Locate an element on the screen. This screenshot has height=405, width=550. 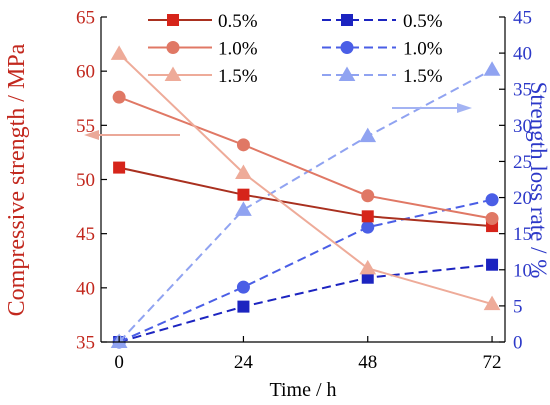
left-y-tick-label: 60 is located at coordinates (85, 72).